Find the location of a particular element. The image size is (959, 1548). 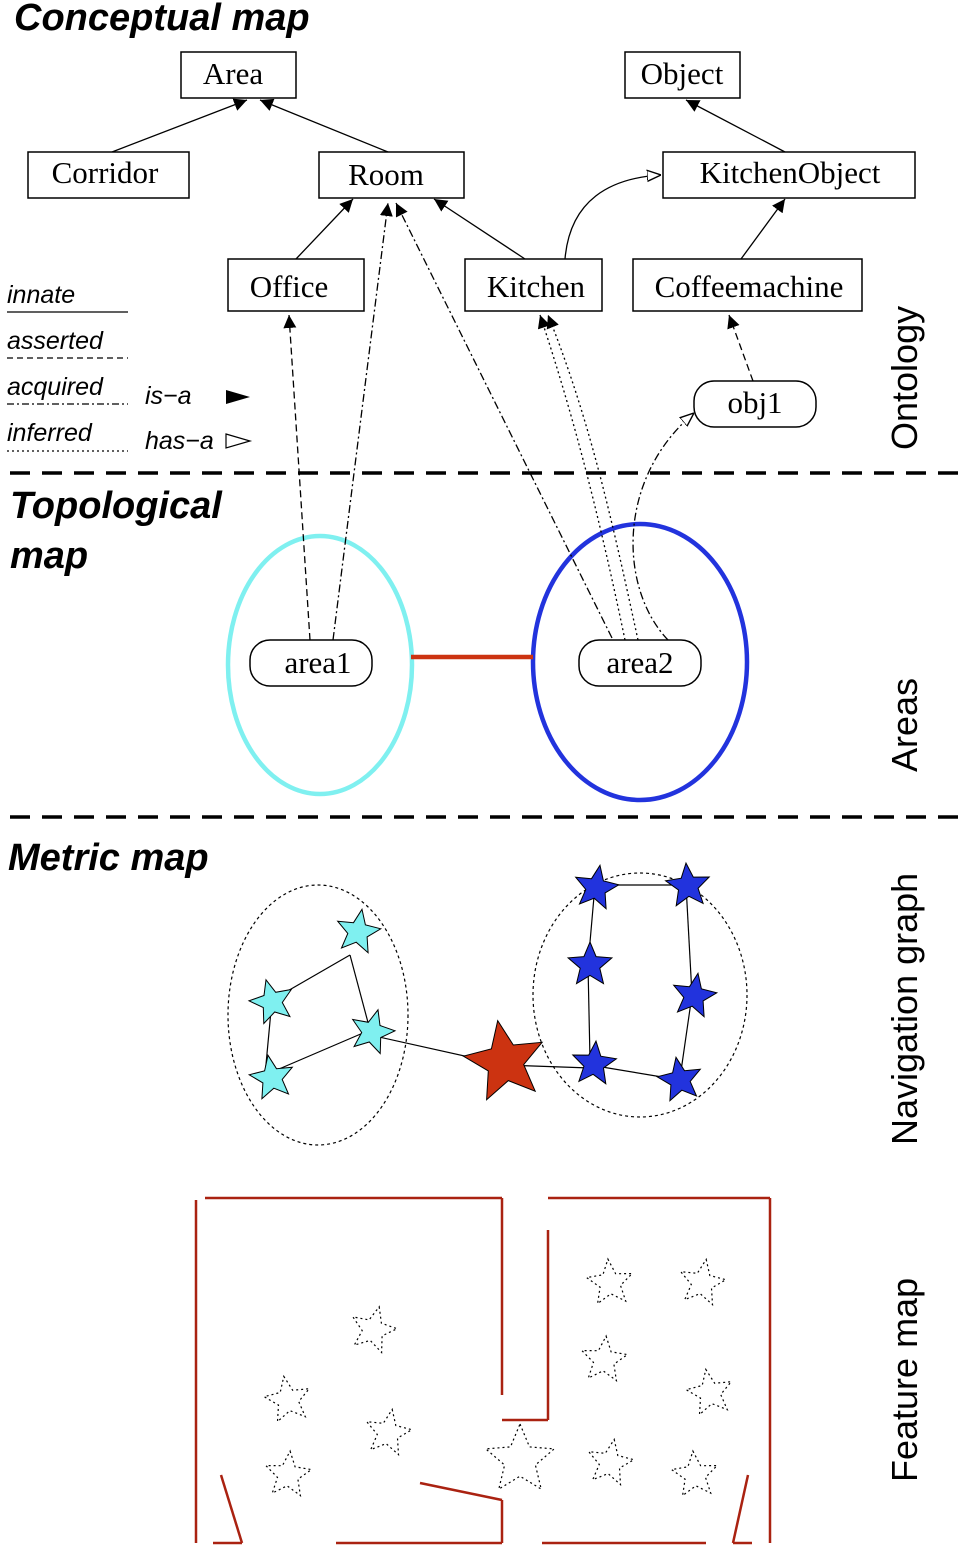

feature-map-layer-label: Feature map is located at coordinates (904, 1380).